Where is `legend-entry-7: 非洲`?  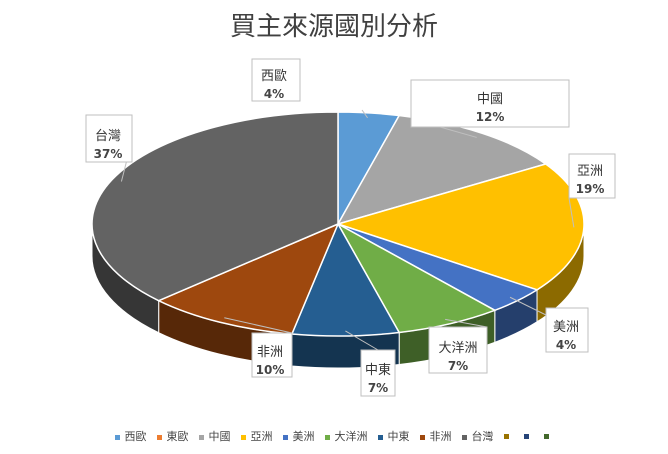
legend-entry-7: 非洲 is located at coordinates (435, 436).